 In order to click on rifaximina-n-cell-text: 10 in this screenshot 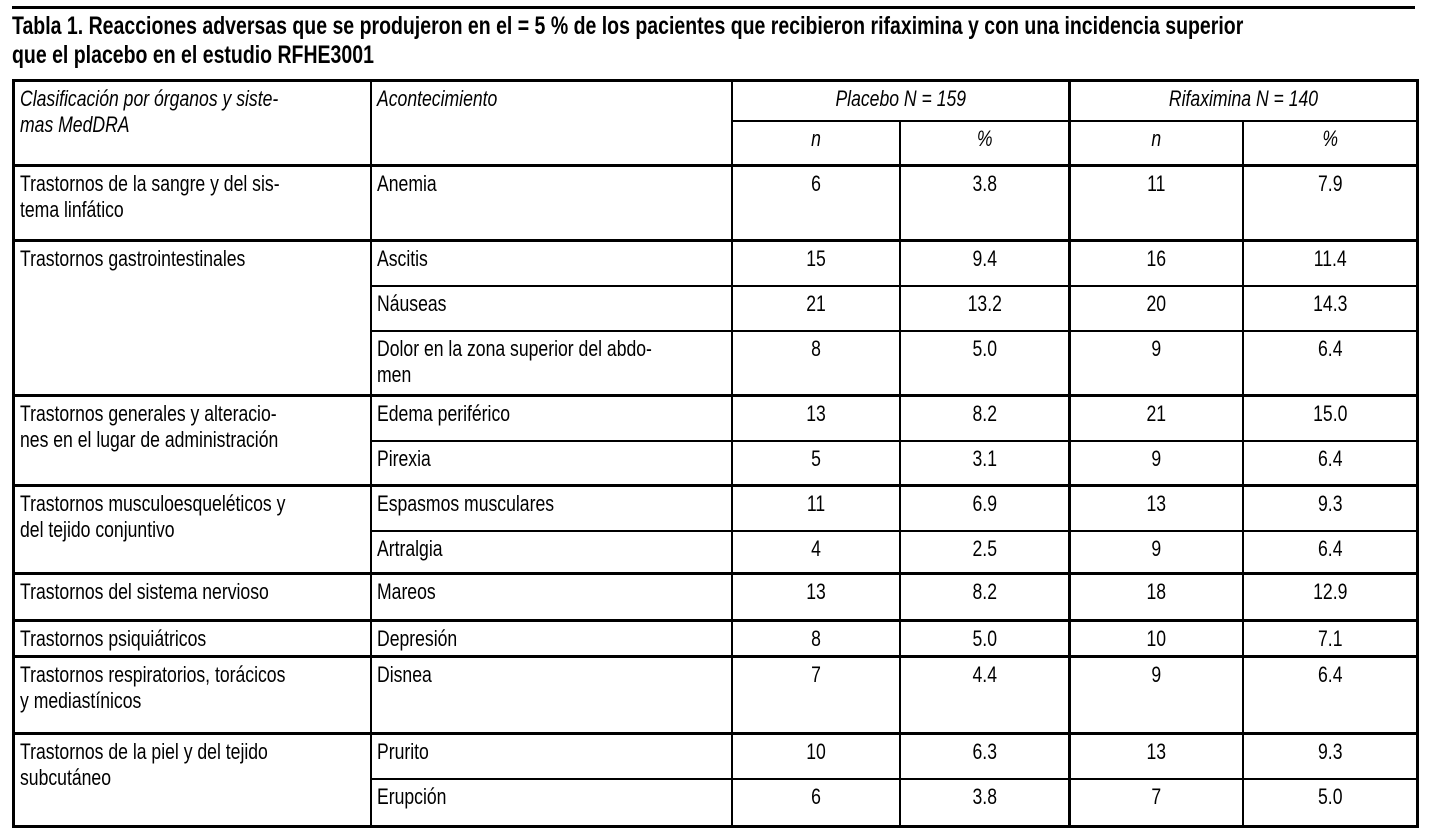, I will do `click(1156, 638)`.